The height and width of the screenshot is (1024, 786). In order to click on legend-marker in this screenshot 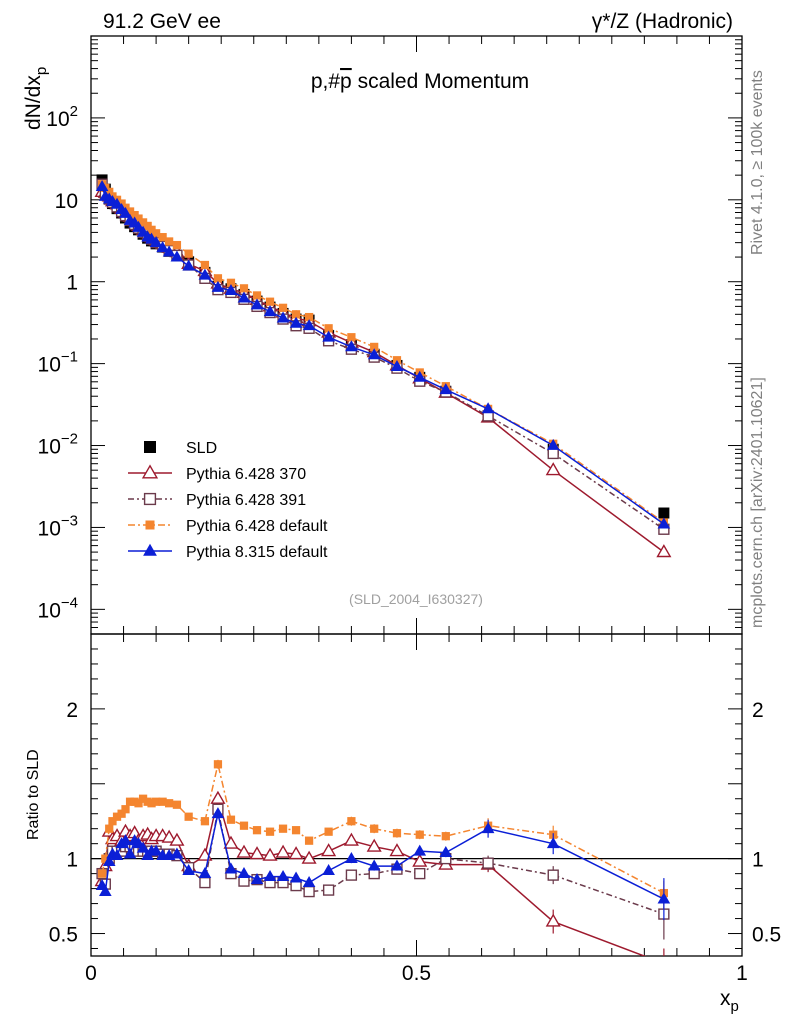, I will do `click(150, 525)`.